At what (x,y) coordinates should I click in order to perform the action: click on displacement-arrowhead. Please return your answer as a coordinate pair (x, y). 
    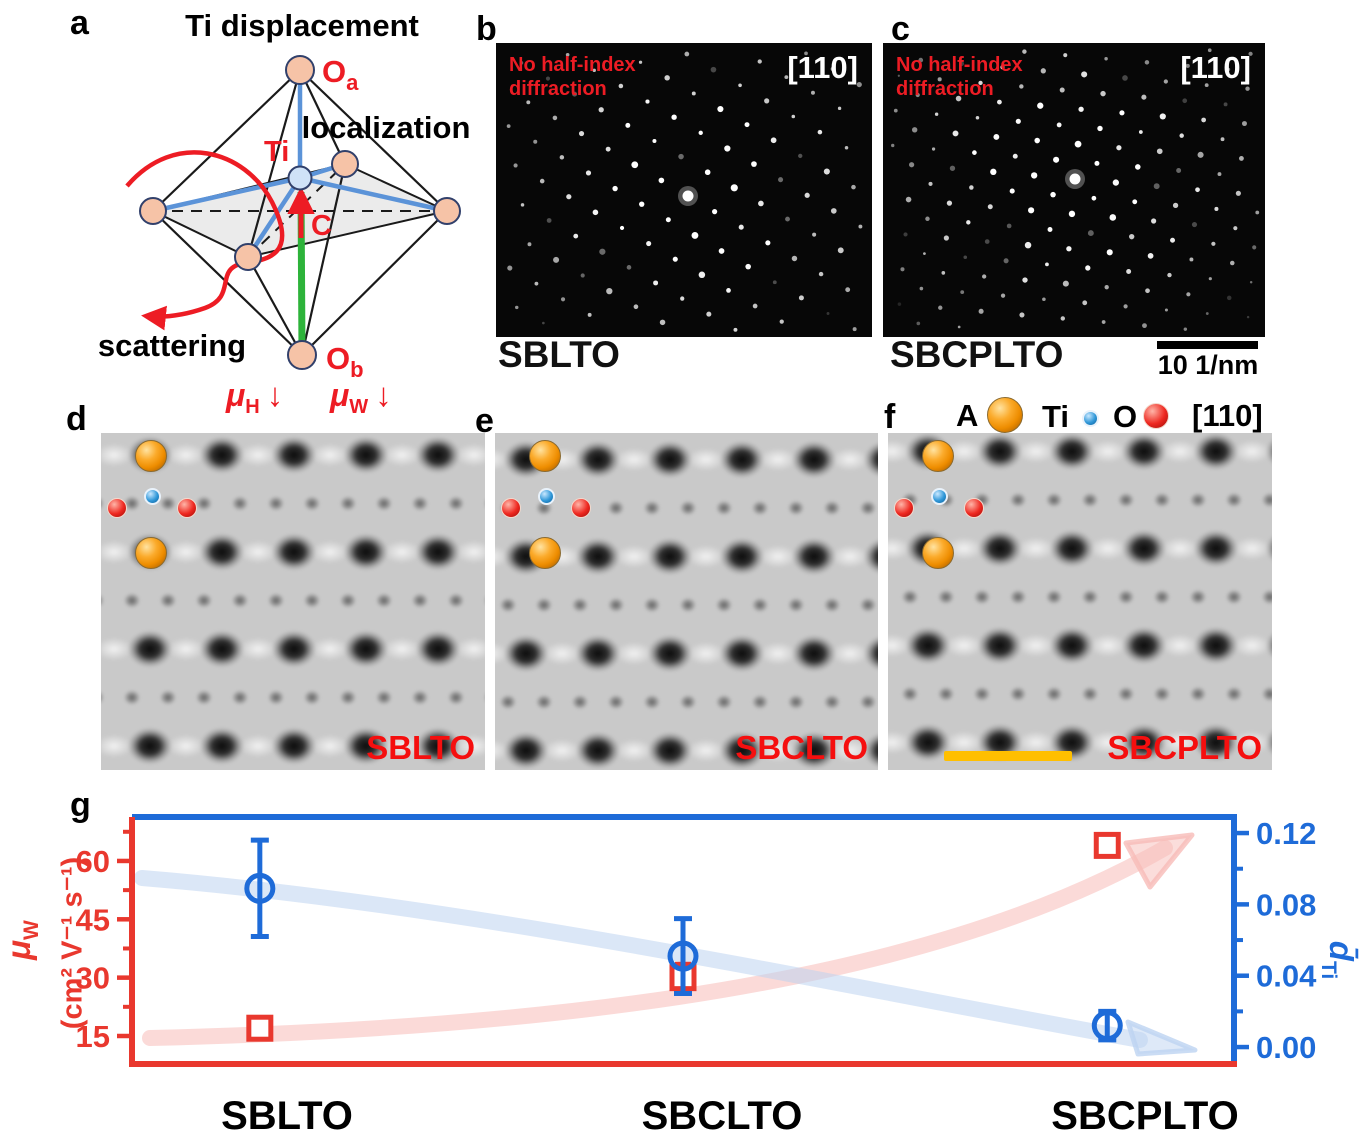
    Looking at the image, I should click on (1161, 1038).